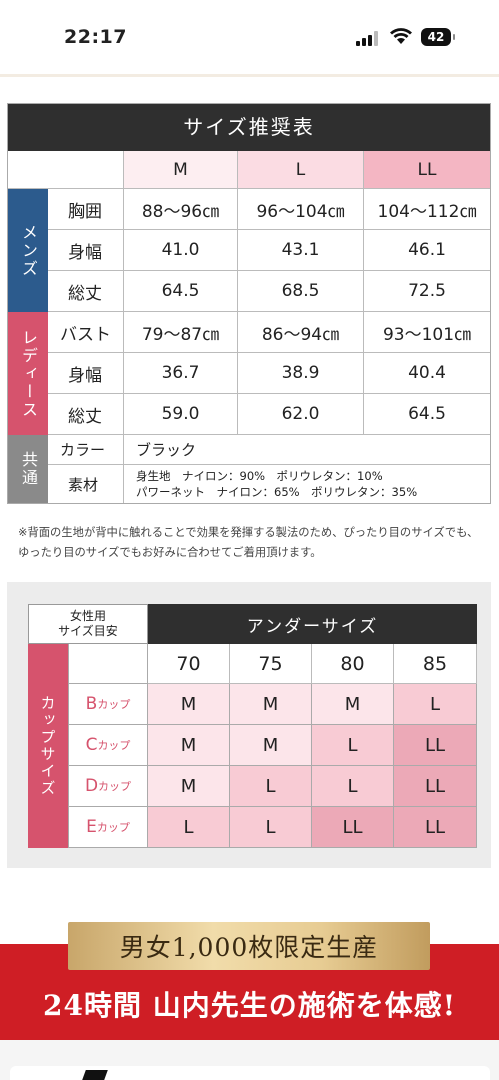  What do you see at coordinates (28, 373) in the screenshot?
I see `group-ladies: レディース` at bounding box center [28, 373].